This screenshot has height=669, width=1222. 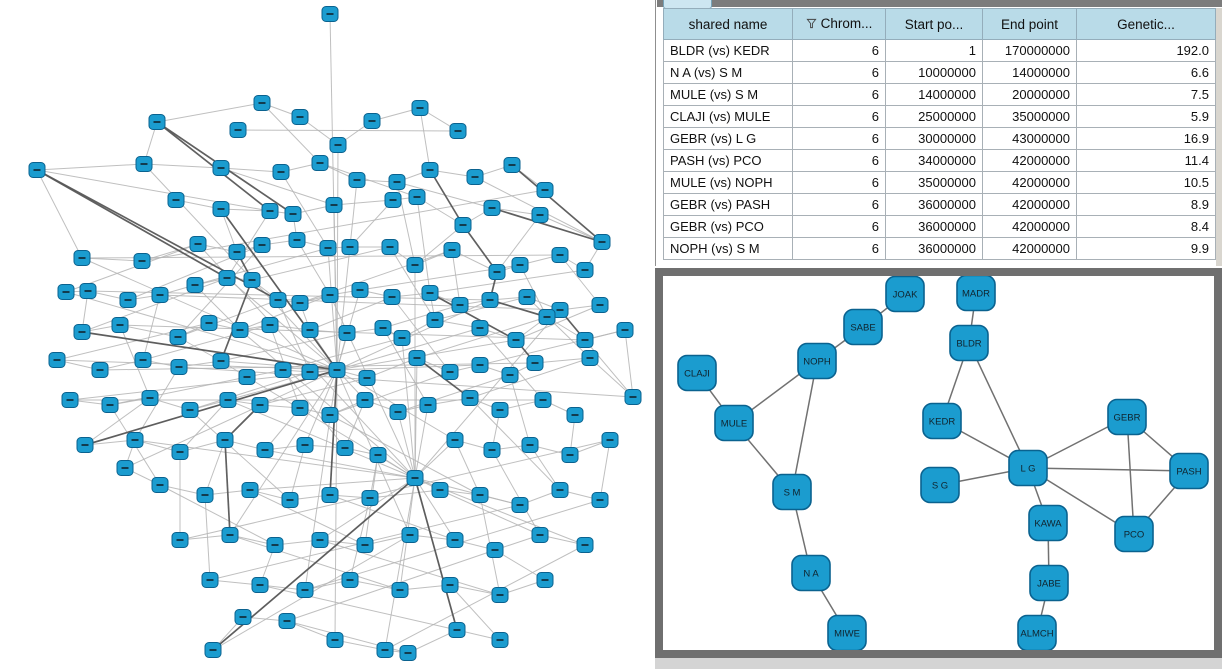 What do you see at coordinates (1048, 523) in the screenshot?
I see `graph-node-kawa: KAWA` at bounding box center [1048, 523].